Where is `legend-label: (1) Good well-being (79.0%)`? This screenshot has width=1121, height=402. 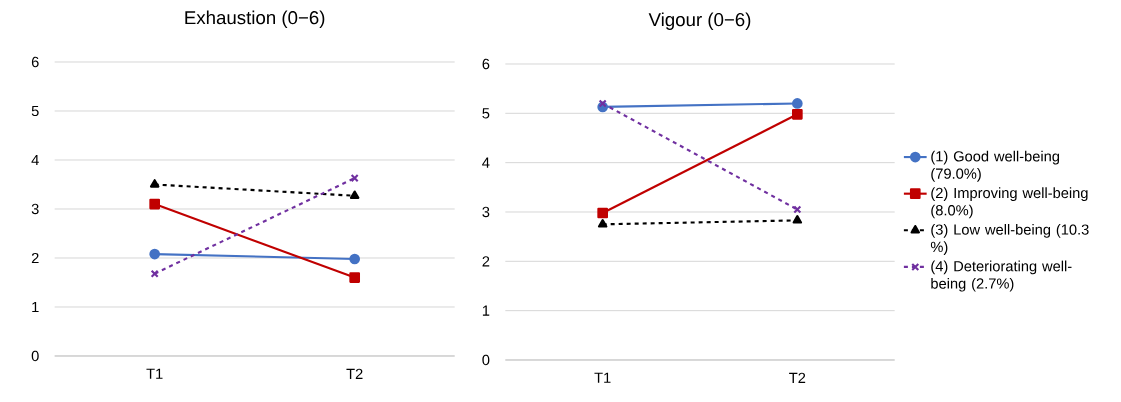 legend-label: (1) Good well-being (79.0%) is located at coordinates (995, 166).